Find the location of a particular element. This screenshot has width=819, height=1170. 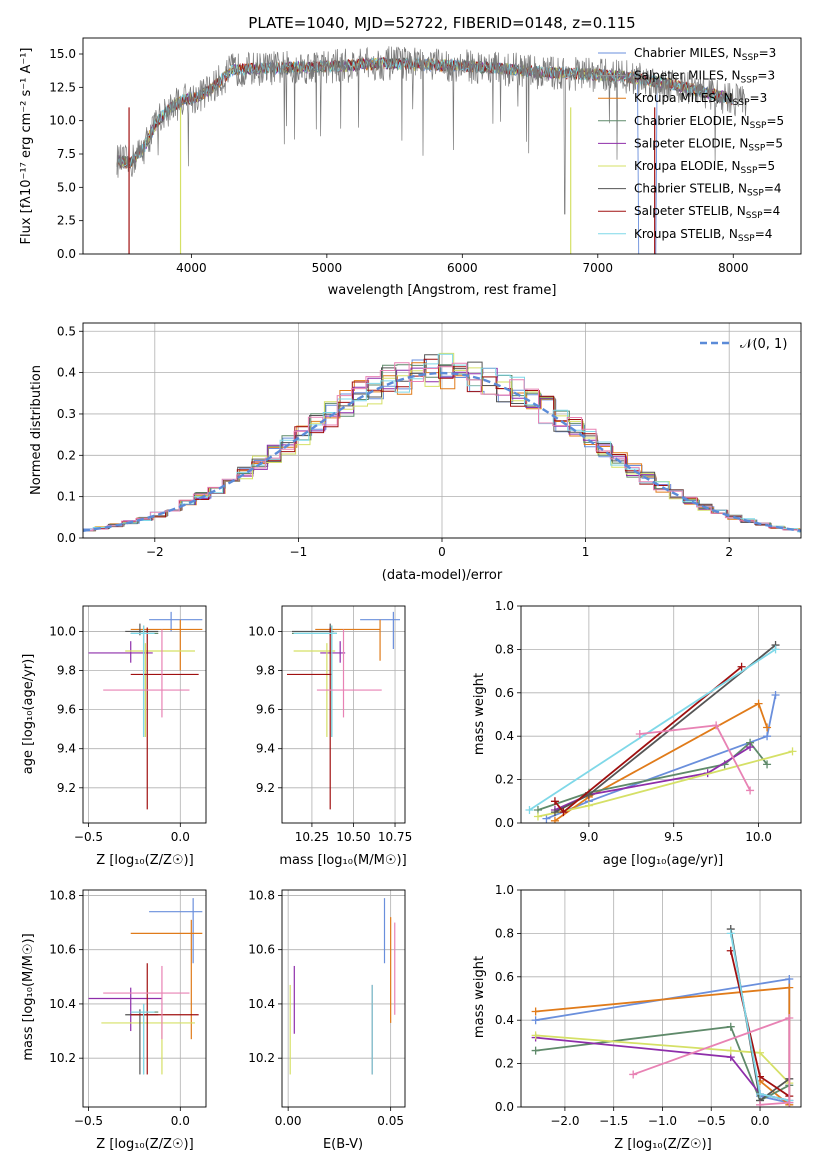

mass-ebv-xlabel: E(B-V) is located at coordinates (343, 1144).